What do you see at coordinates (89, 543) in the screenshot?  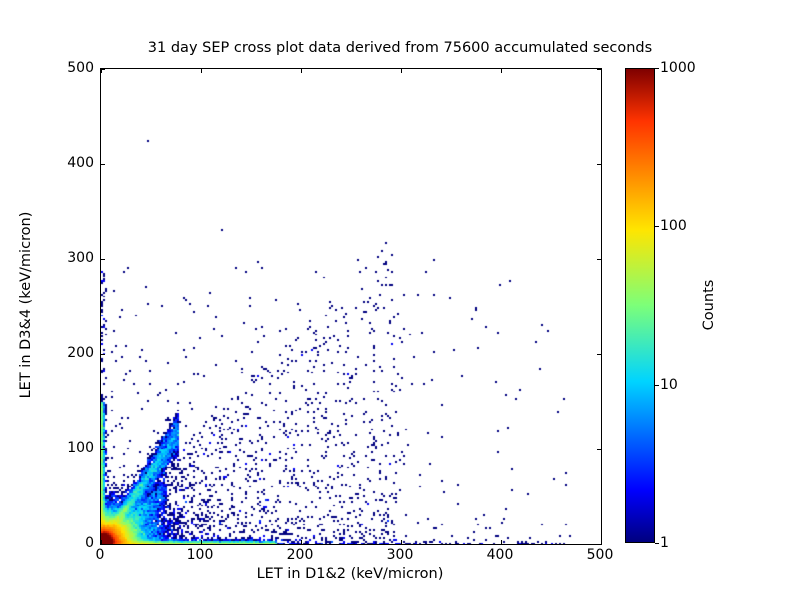 I see `y-tick-label-0: 0` at bounding box center [89, 543].